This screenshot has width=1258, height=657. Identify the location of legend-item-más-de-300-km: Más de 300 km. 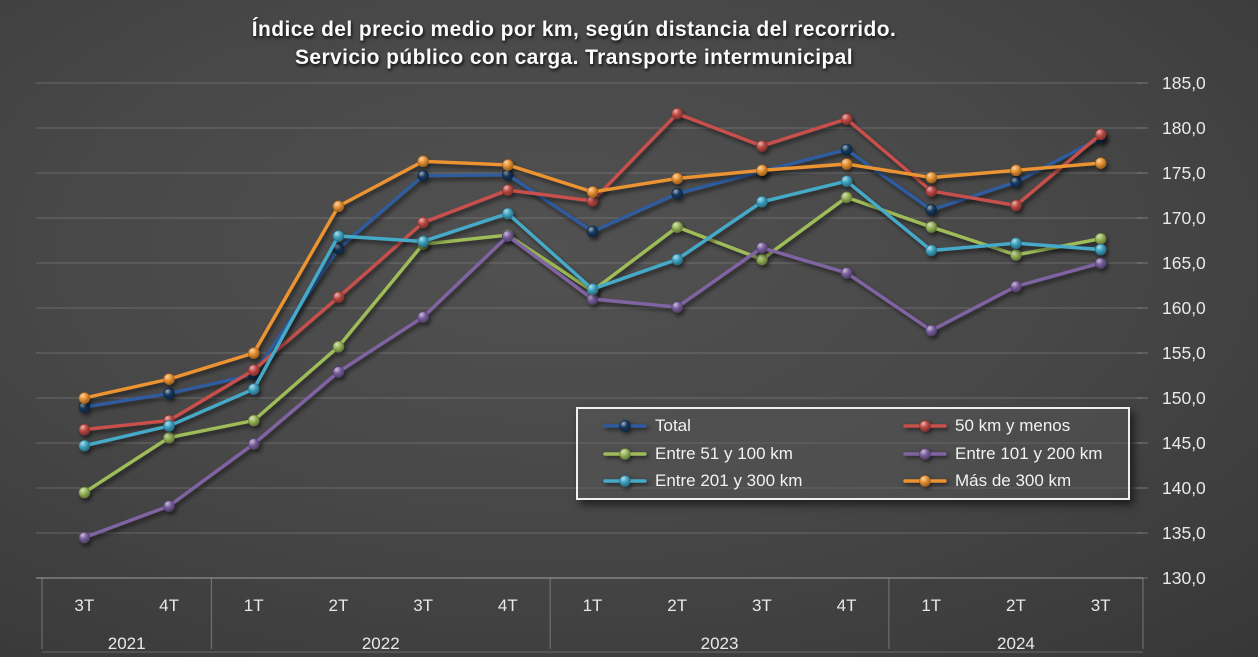
(1015, 481).